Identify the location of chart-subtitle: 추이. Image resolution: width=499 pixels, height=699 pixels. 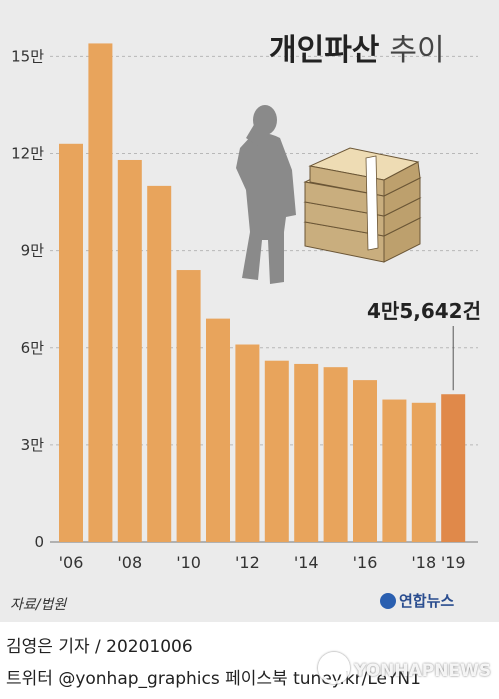
(416, 50).